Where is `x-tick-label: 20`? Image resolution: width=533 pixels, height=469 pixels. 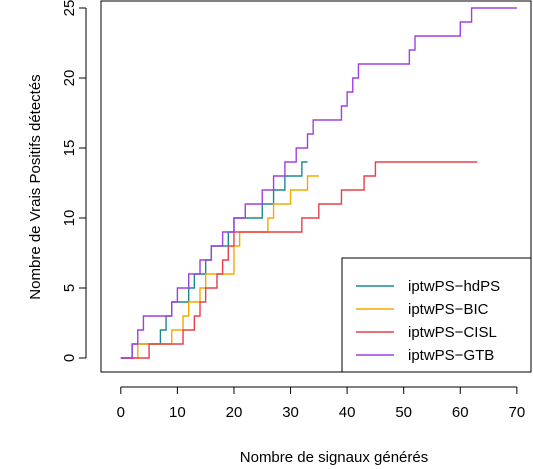 x-tick-label: 20 is located at coordinates (234, 412).